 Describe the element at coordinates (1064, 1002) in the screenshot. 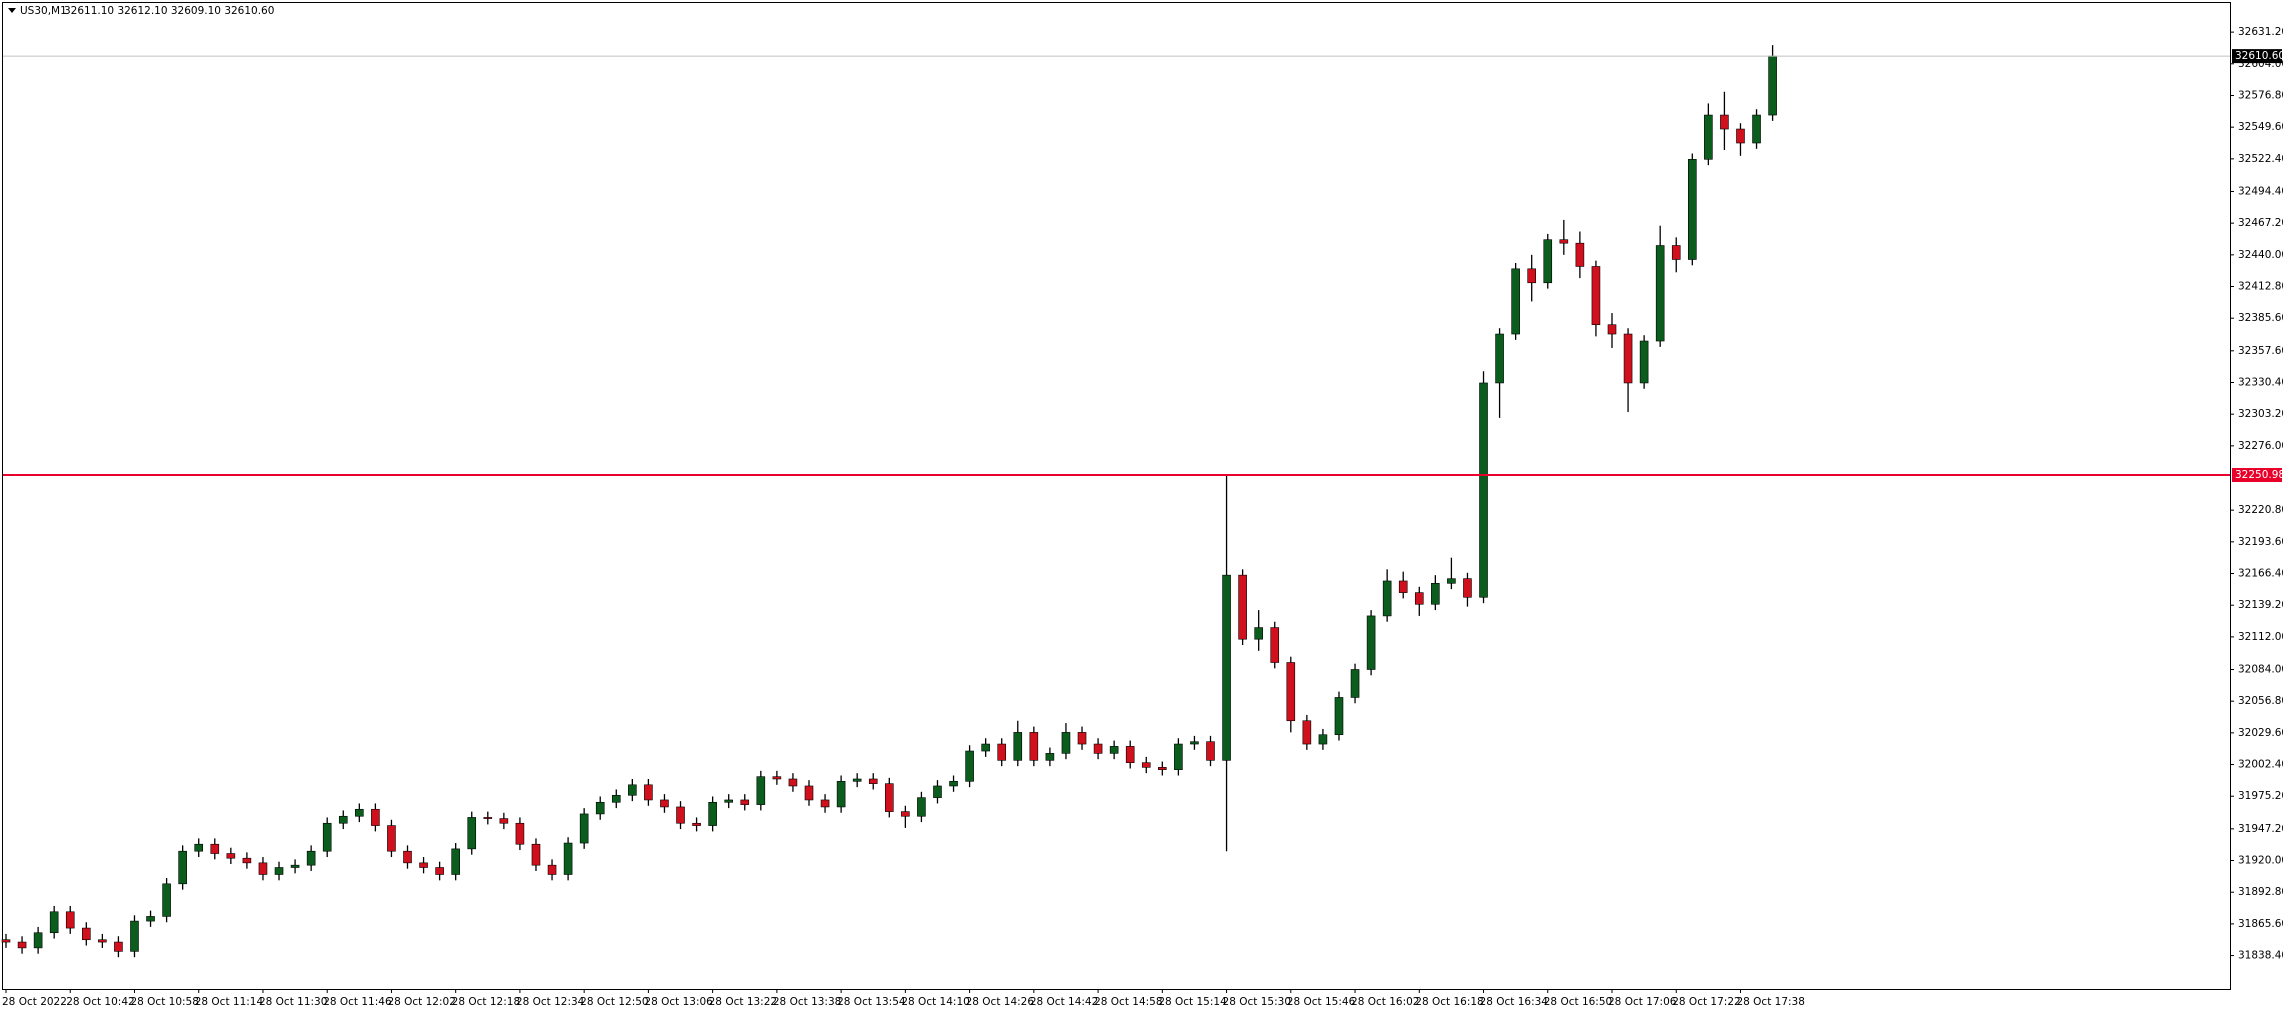

I see `x-tick-label: 28 Oct 14:42` at that location.